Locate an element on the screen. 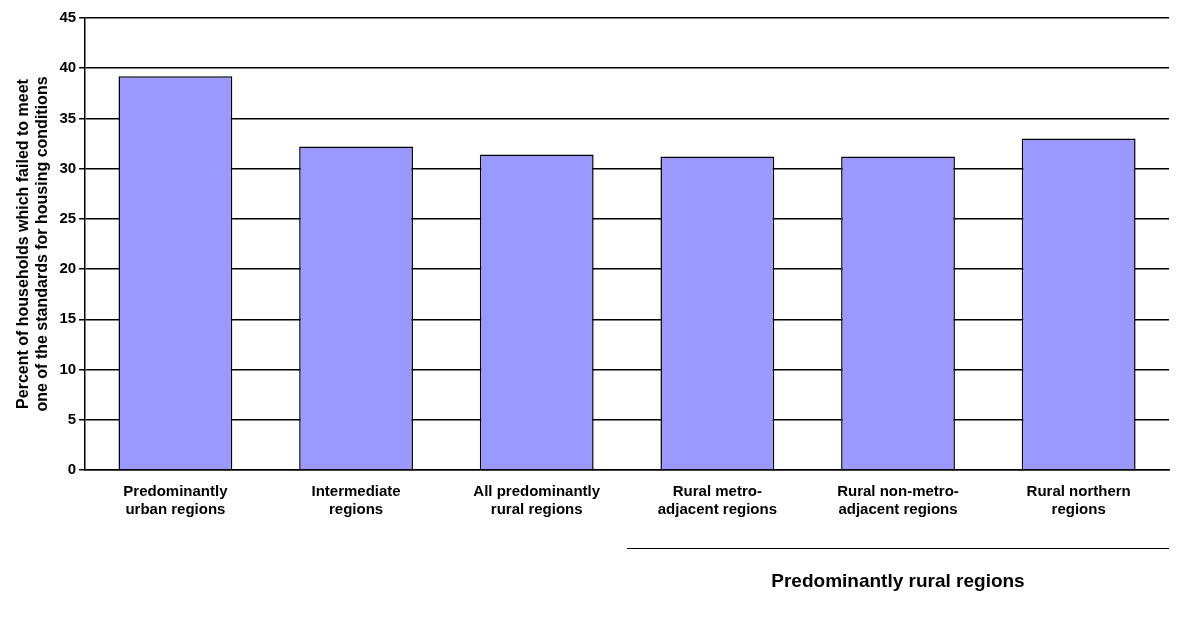  y-tick-label: 25 is located at coordinates (68, 218).